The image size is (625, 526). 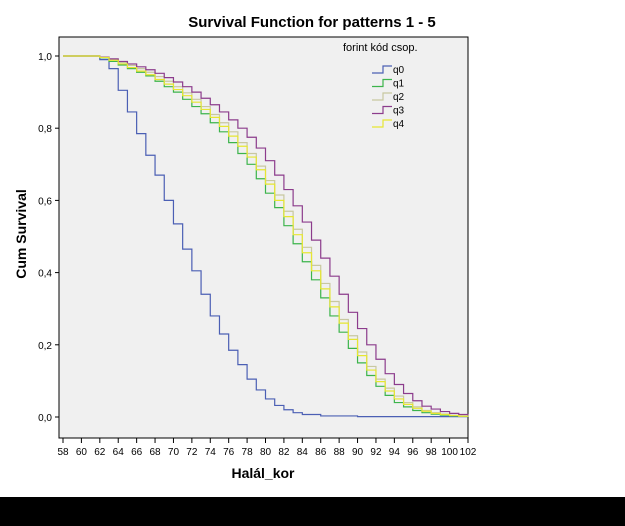 What do you see at coordinates (321, 452) in the screenshot?
I see `x-tick-label: 86` at bounding box center [321, 452].